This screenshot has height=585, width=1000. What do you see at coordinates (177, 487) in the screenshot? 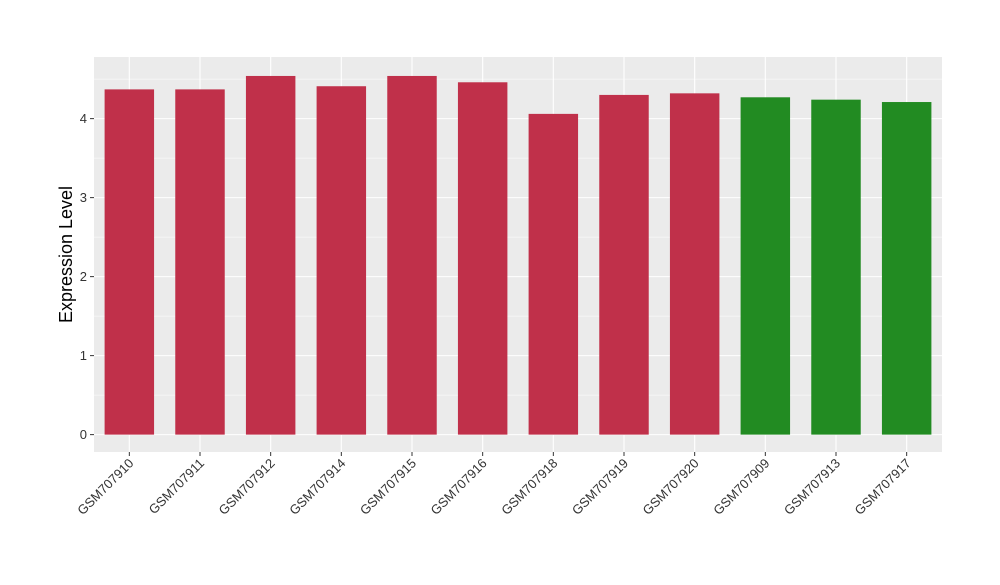
I see `x-tick-label: GSM707911` at bounding box center [177, 487].